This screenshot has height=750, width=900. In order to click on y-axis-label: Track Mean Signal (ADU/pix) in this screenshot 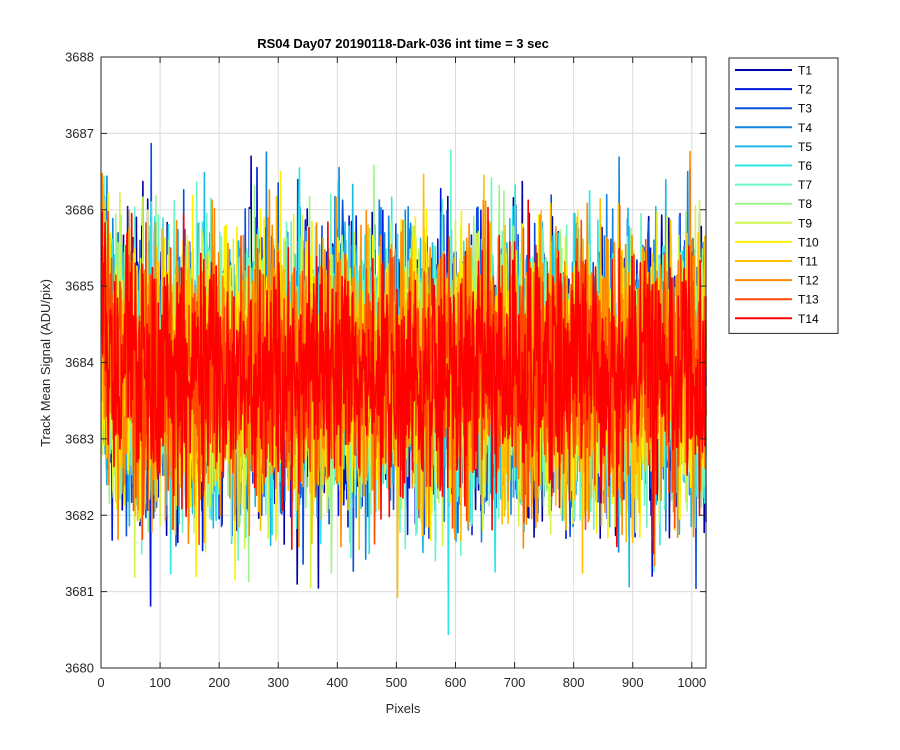, I will do `click(45, 363)`.